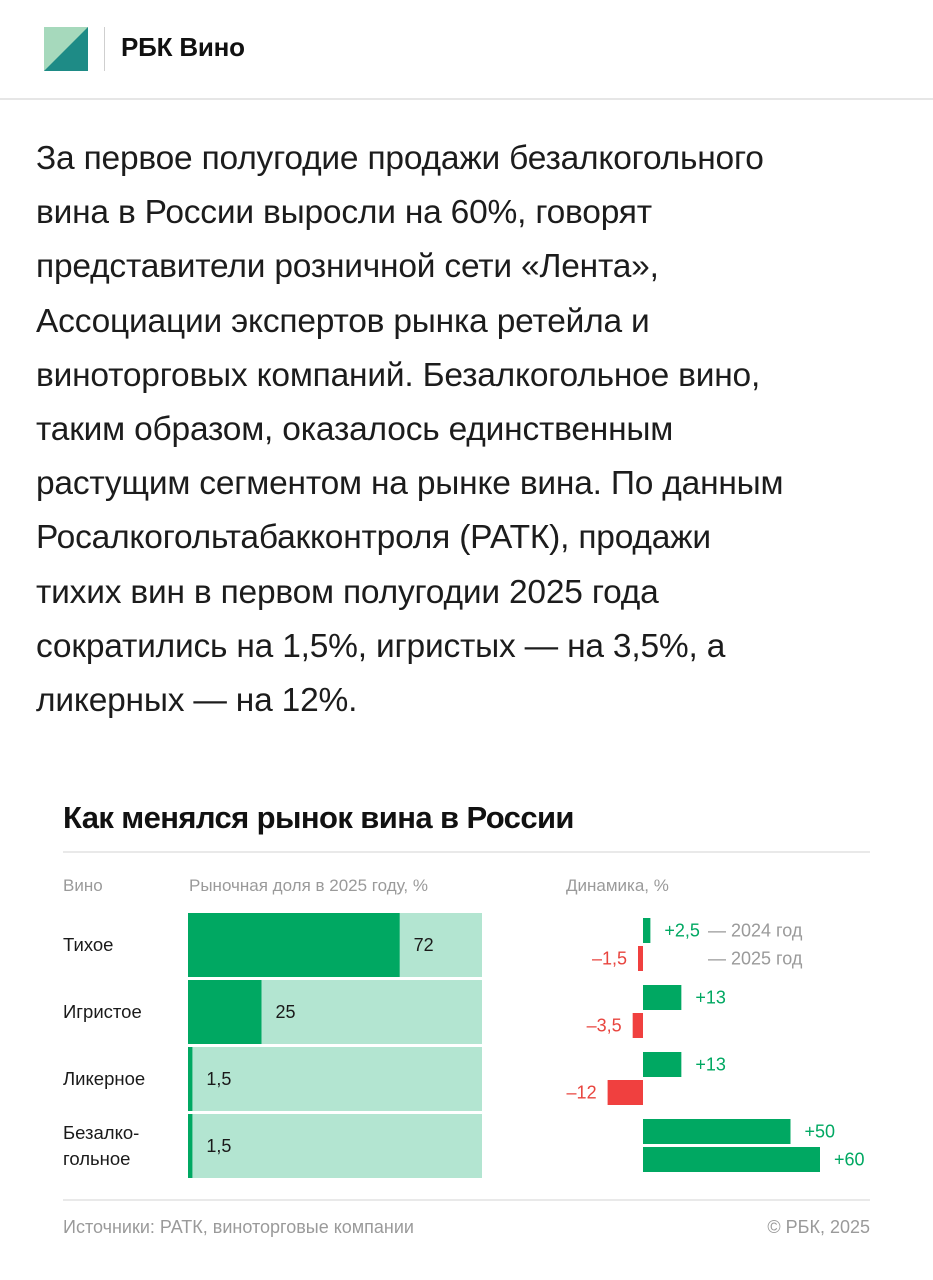 The image size is (933, 1280). Describe the element at coordinates (183, 47) in the screenshot. I see `brand-title: РБК Вино` at that location.